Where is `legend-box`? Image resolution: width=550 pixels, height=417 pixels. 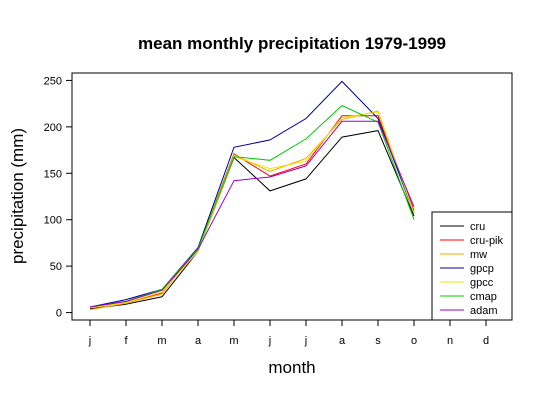 legend-box is located at coordinates (472, 266).